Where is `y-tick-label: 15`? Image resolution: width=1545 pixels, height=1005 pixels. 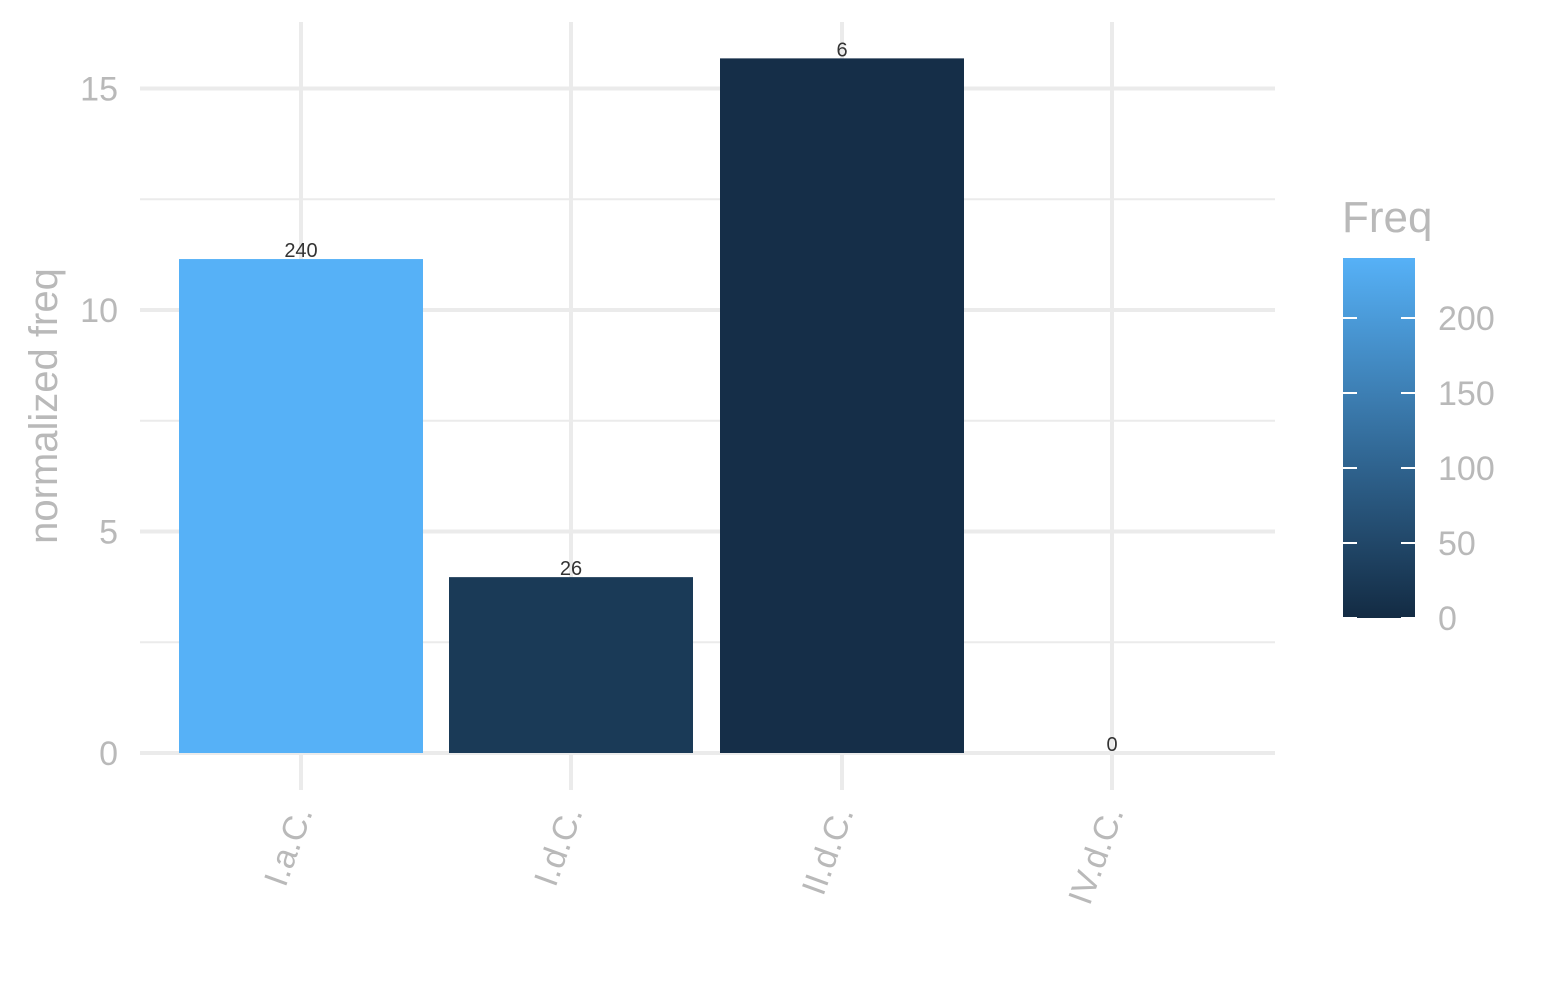 y-tick-label: 15 is located at coordinates (99, 90).